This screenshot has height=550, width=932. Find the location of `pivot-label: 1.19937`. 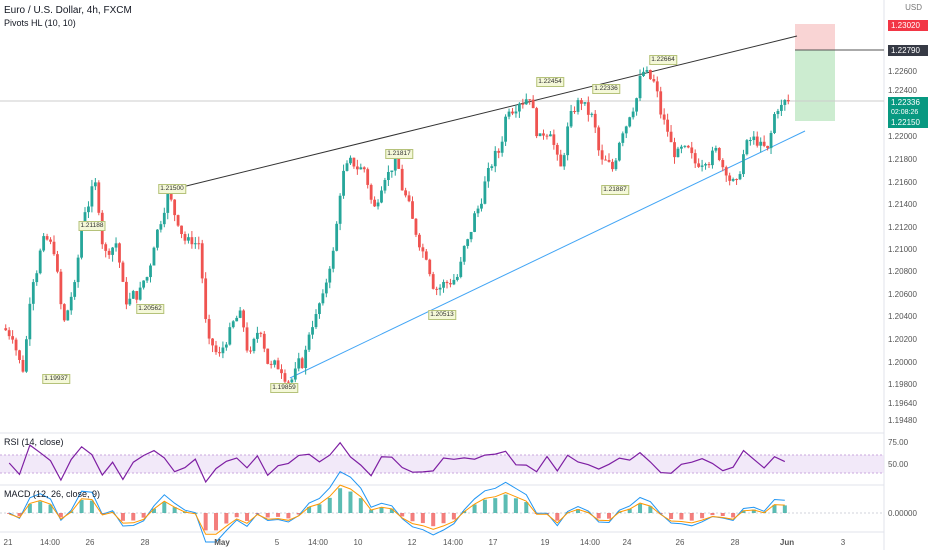

pivot-label: 1.19937 is located at coordinates (56, 379).